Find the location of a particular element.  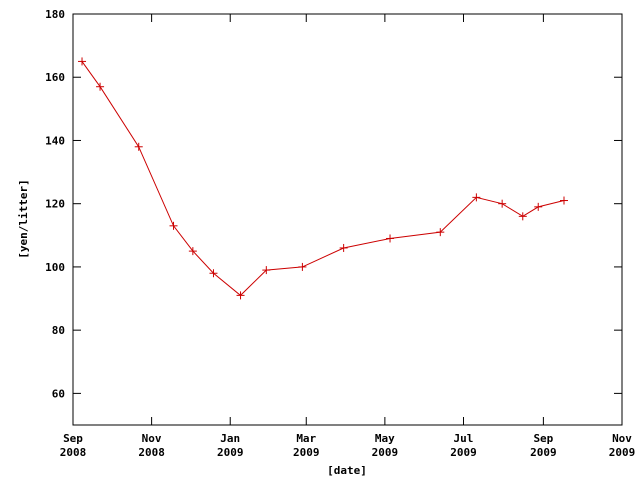

y-tick-label: 140 is located at coordinates (55, 140).